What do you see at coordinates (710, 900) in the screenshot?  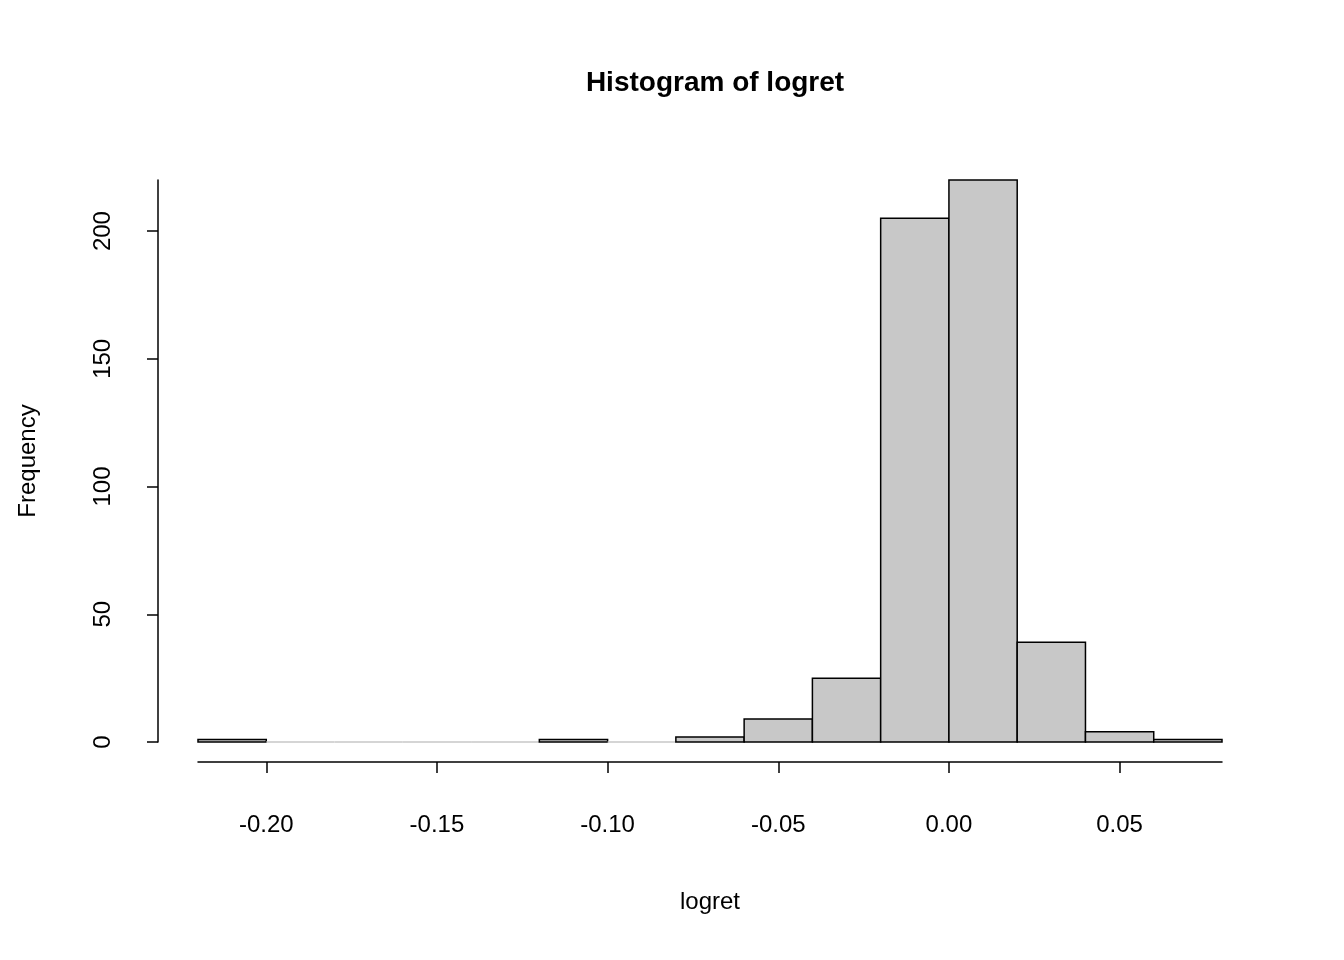 I see `x-axis-title: logret` at bounding box center [710, 900].